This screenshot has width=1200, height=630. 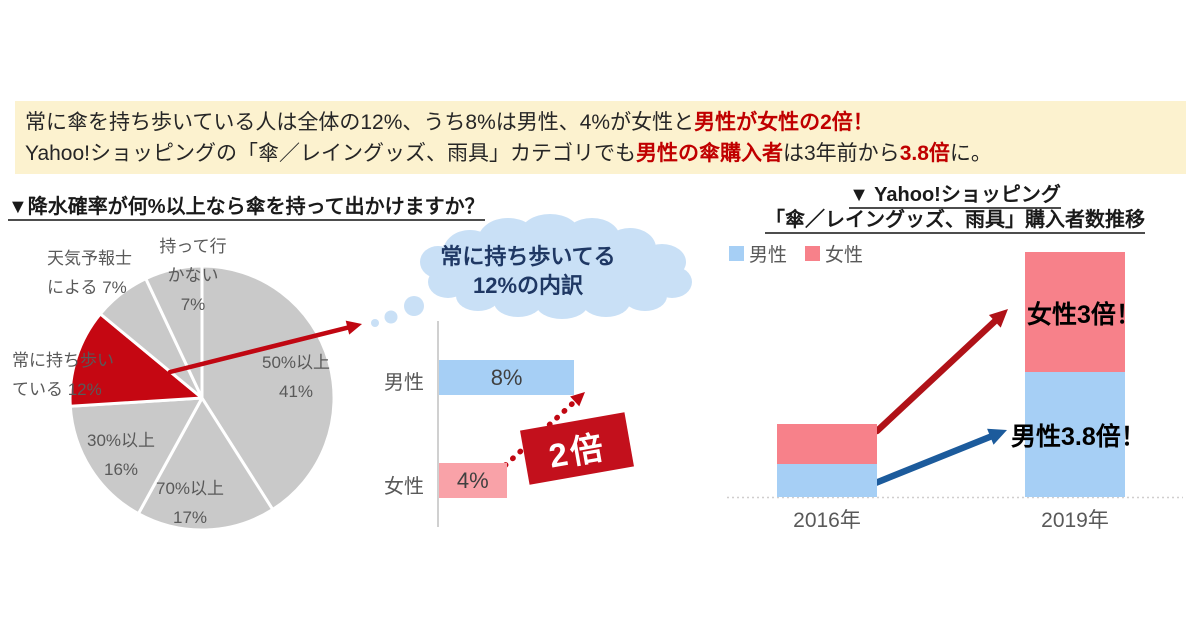 I want to click on double-arrow-head, so click(x=577, y=399).